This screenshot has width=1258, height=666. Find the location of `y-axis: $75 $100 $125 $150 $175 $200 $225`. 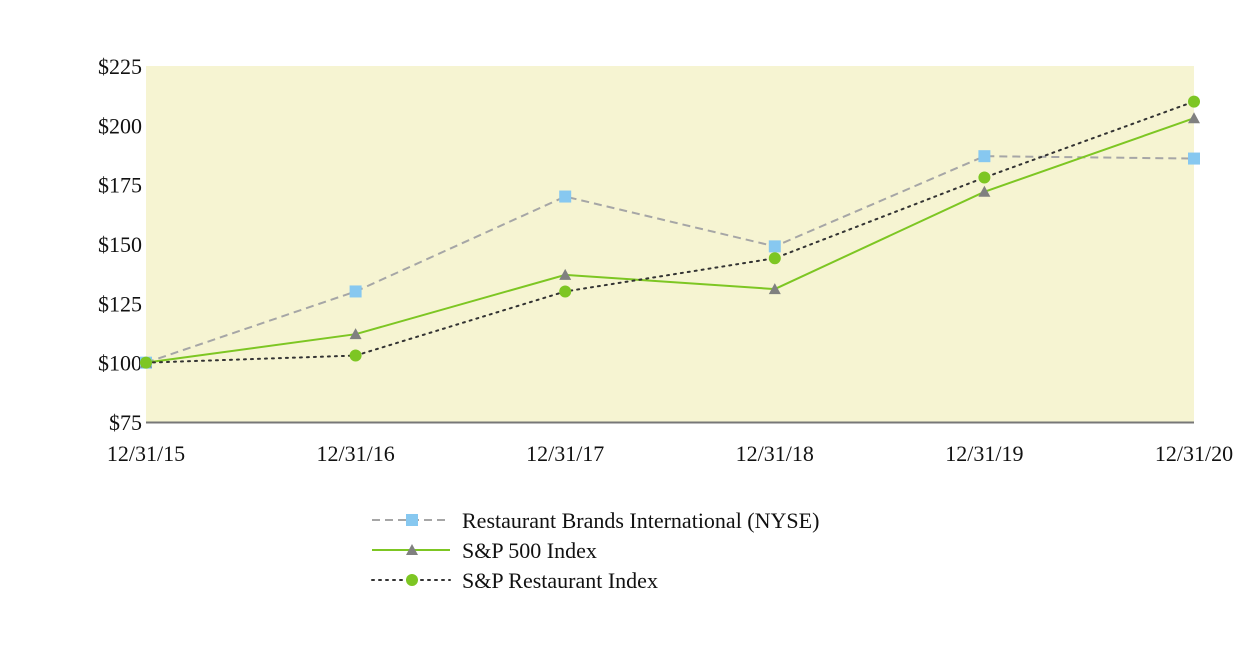

y-axis: $75 $100 $125 $150 $175 $200 $225 is located at coordinates (120, 244).